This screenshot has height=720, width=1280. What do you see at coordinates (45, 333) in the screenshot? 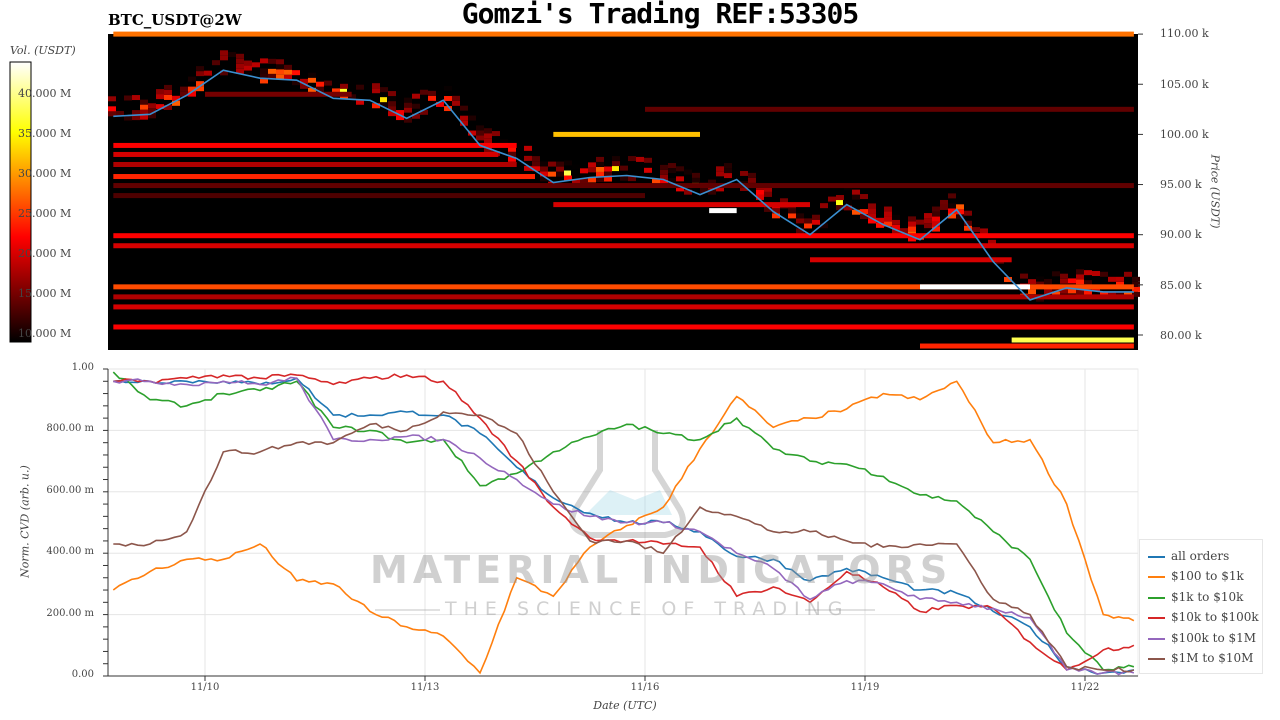
I see `colorbar-tick: 10.000 M` at bounding box center [45, 333].